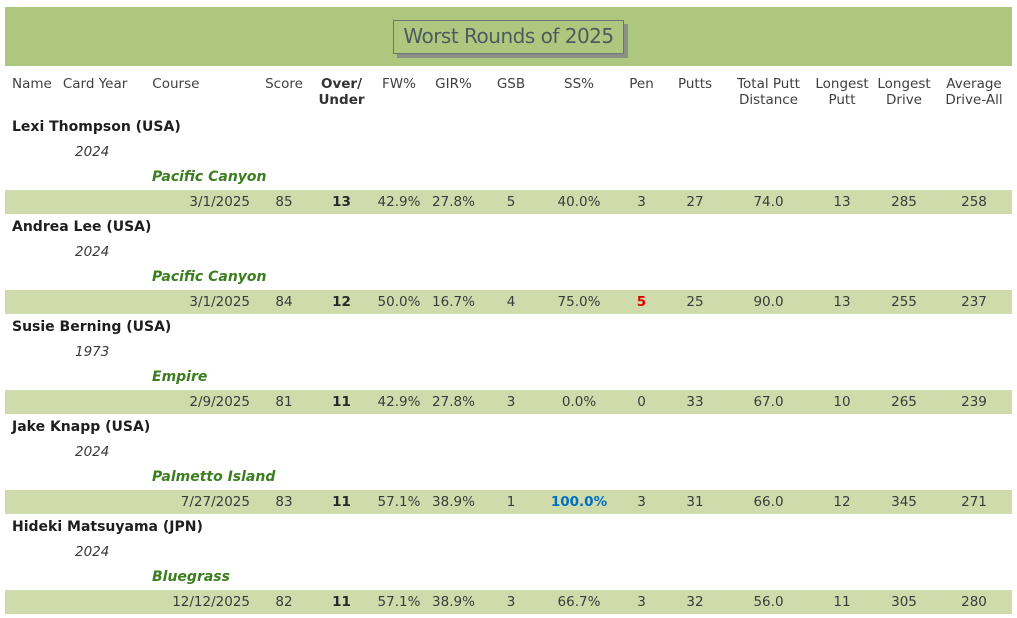 The height and width of the screenshot is (618, 1017). Describe the element at coordinates (341, 302) in the screenshot. I see `cell-over-under: 12` at that location.